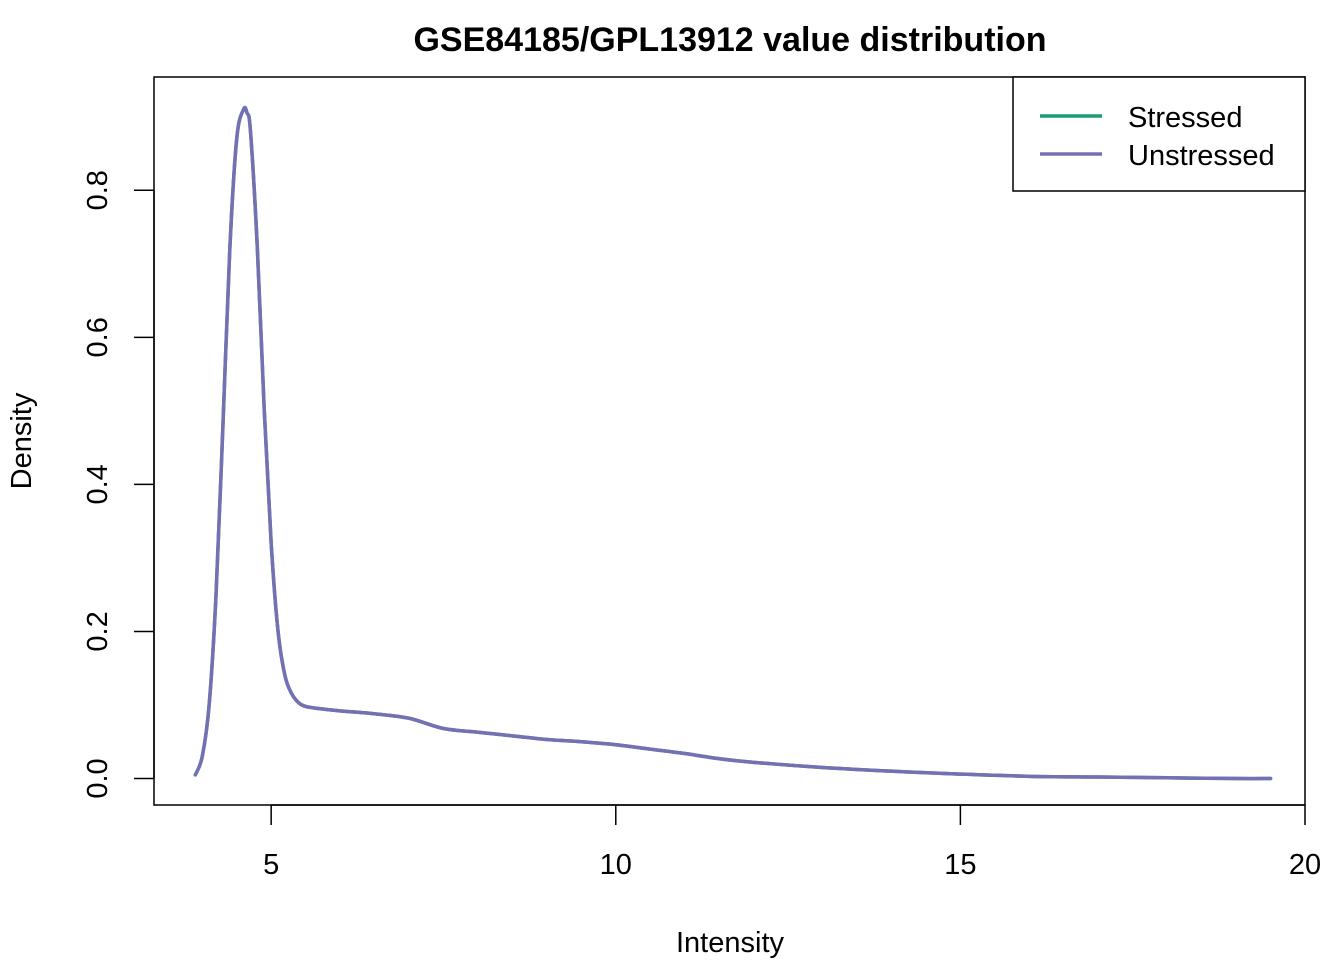 This screenshot has width=1344, height=960. I want to click on y-tick-label: 0.4, so click(98, 484).